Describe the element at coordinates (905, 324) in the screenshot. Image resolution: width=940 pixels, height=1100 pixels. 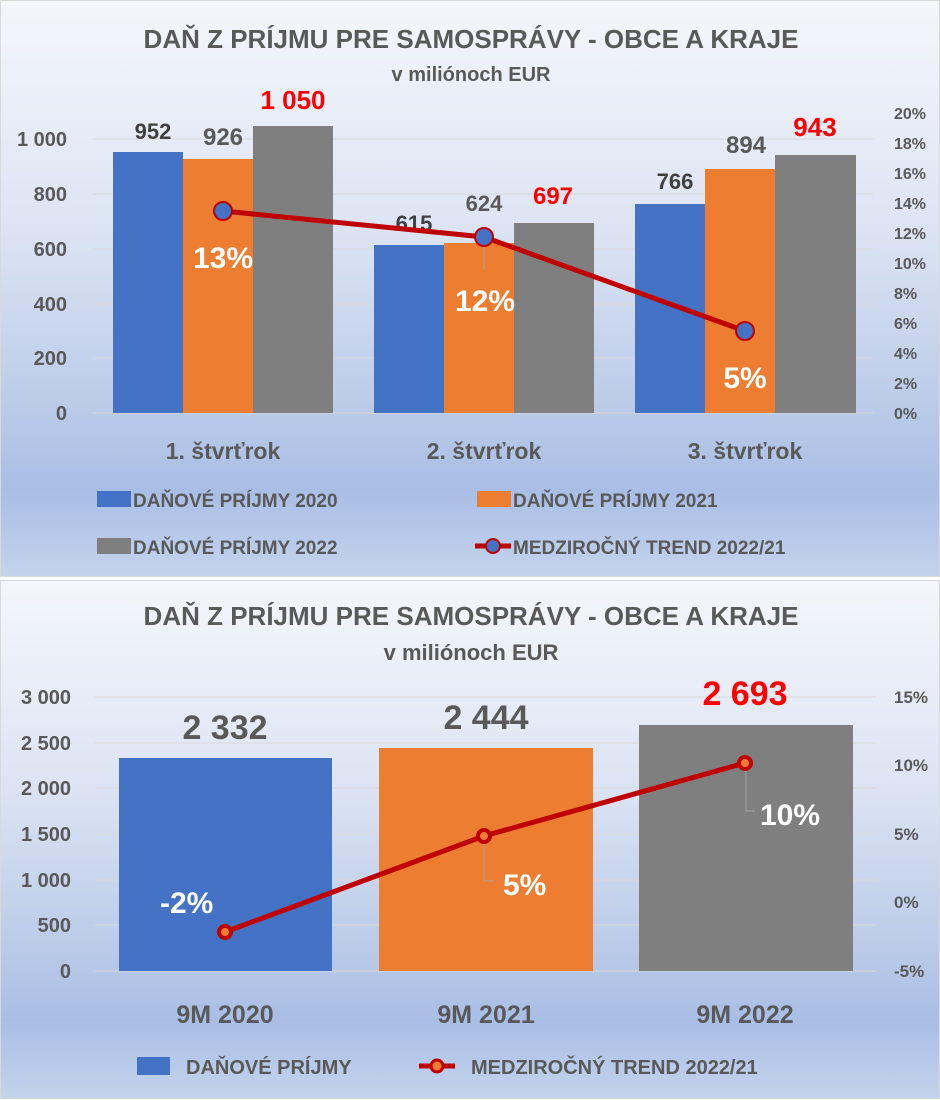
I see `y2-tick: 6%` at that location.